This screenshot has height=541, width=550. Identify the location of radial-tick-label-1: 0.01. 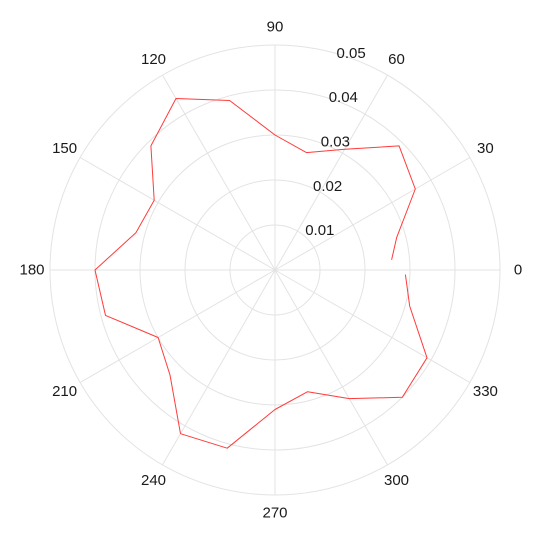
(319, 230).